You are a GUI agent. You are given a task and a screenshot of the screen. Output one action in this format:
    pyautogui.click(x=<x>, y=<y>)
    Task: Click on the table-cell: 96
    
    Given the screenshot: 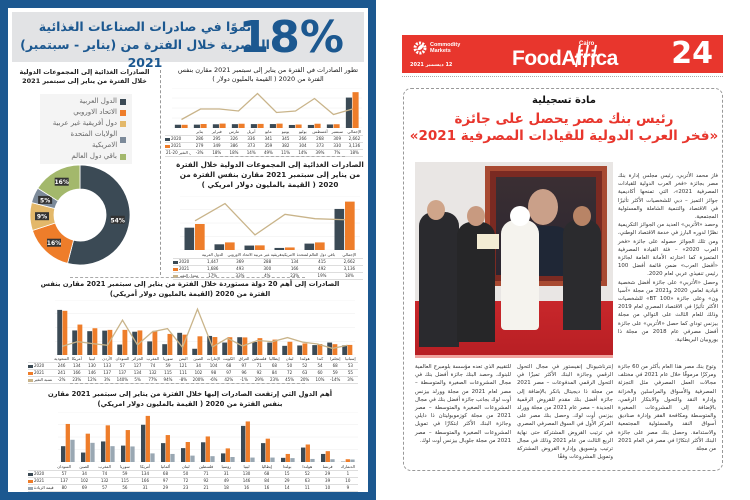 What is the action you would take?
    pyautogui.click(x=244, y=373)
    